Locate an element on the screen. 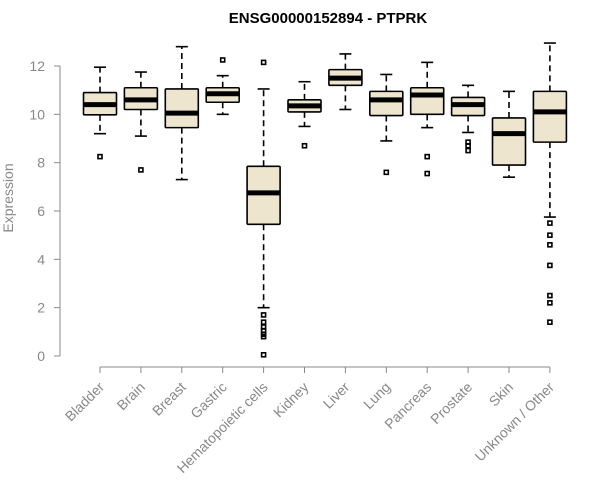 Image resolution: width=600 pixels, height=500 pixels. x-tick-label: Bladder is located at coordinates (85, 402).